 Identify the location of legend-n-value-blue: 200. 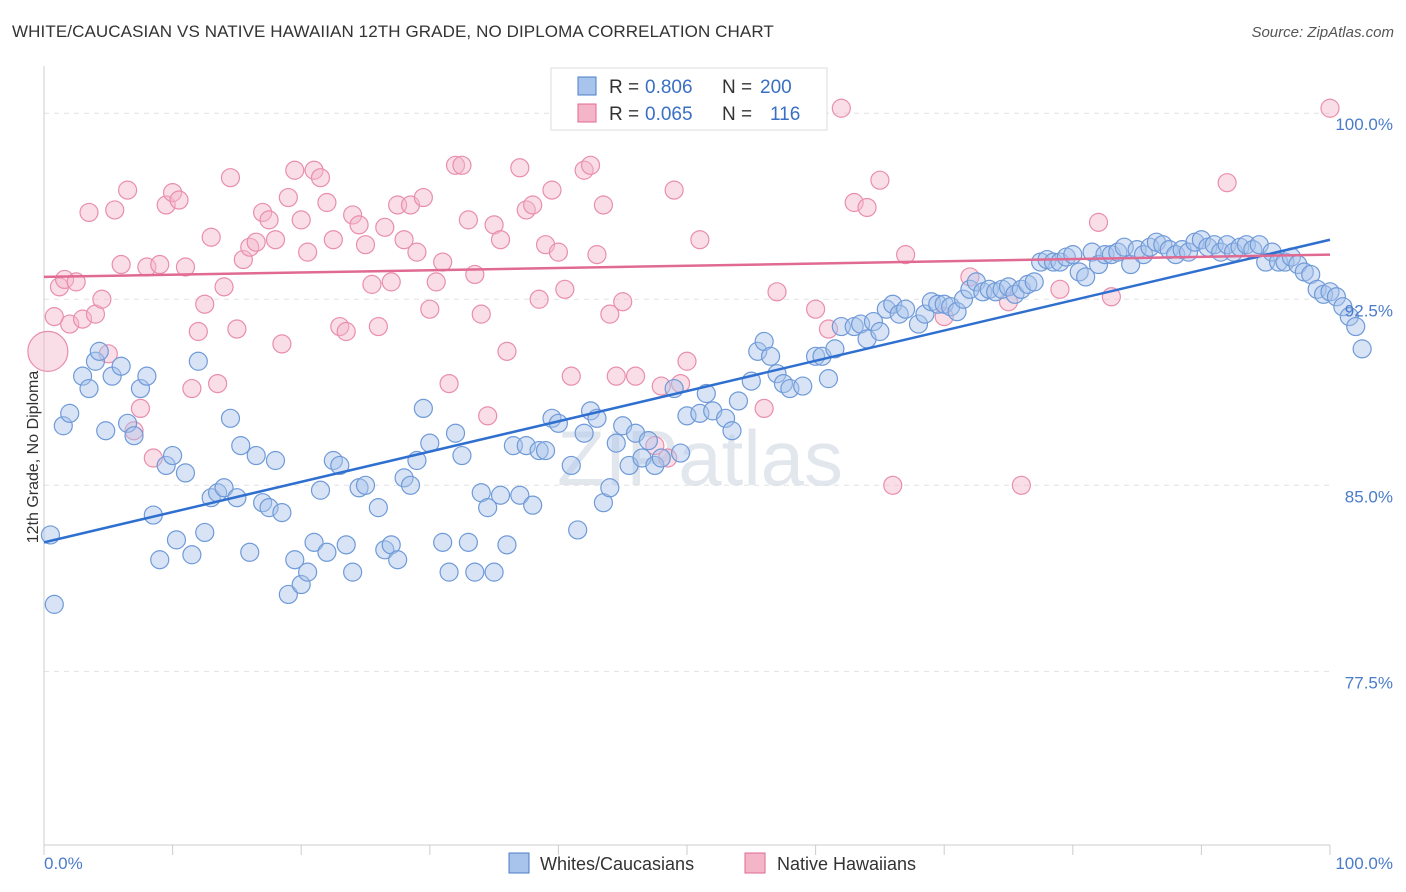
(776, 87).